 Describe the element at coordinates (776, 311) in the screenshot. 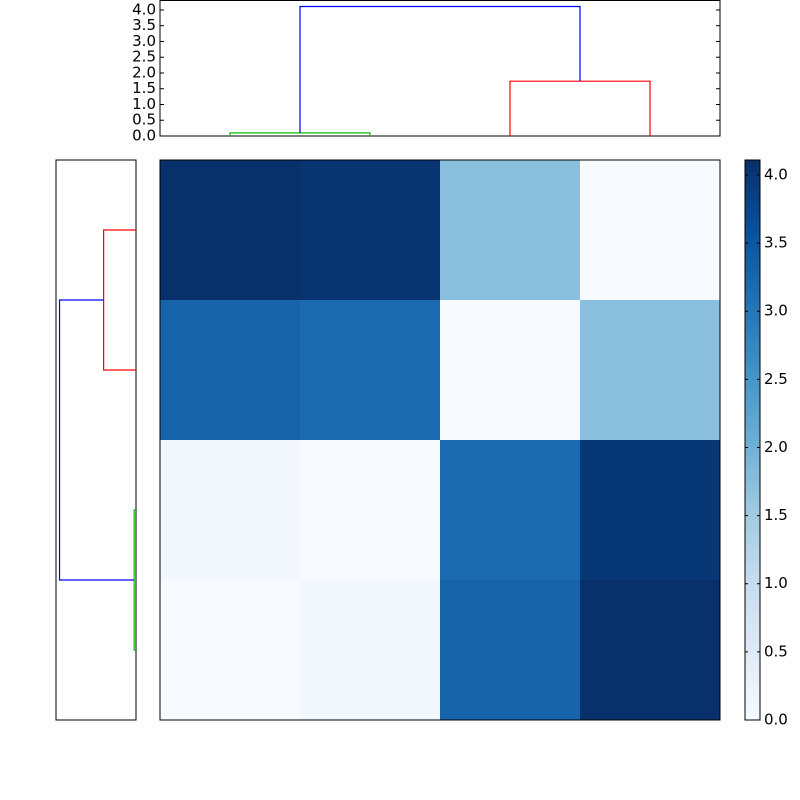

I see `colorbar-tick-label: 3.0` at that location.